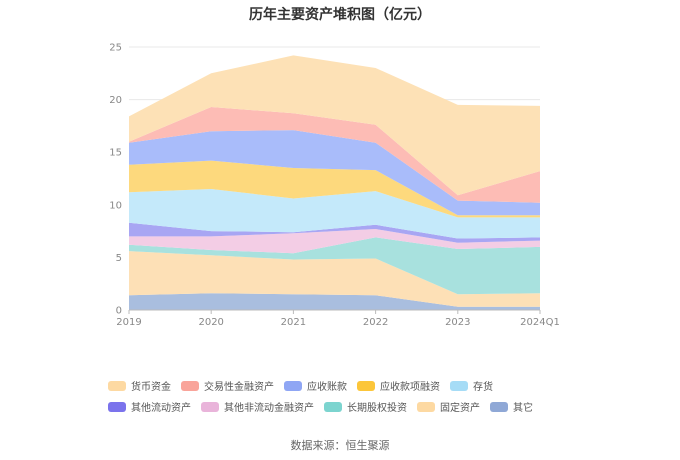 The width and height of the screenshot is (680, 460). What do you see at coordinates (460, 408) in the screenshot?
I see `legend-label: 固定资产` at bounding box center [460, 408].